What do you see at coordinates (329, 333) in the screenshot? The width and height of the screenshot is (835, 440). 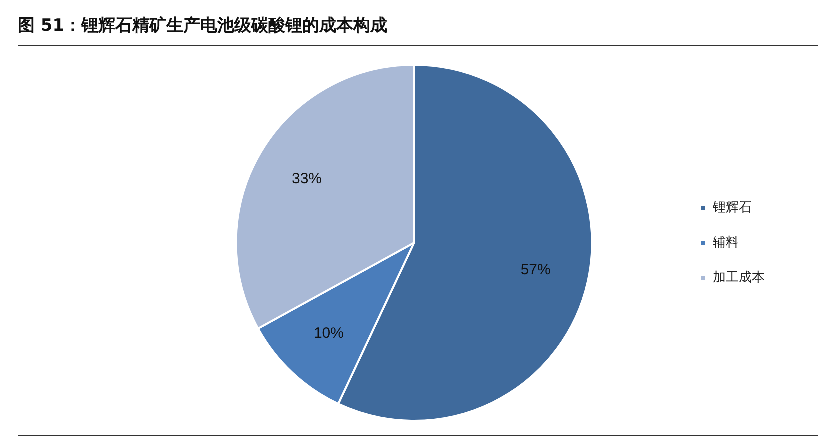 I see `data-label: 10%` at bounding box center [329, 333].